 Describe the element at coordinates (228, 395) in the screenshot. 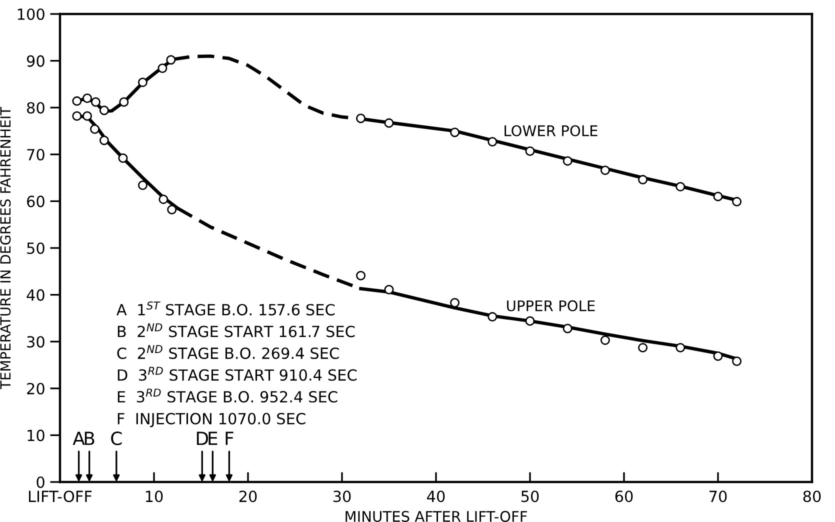

I see `annotation: E 3$^{RD}$ STAGE B.O. 952.4 SEC` at that location.